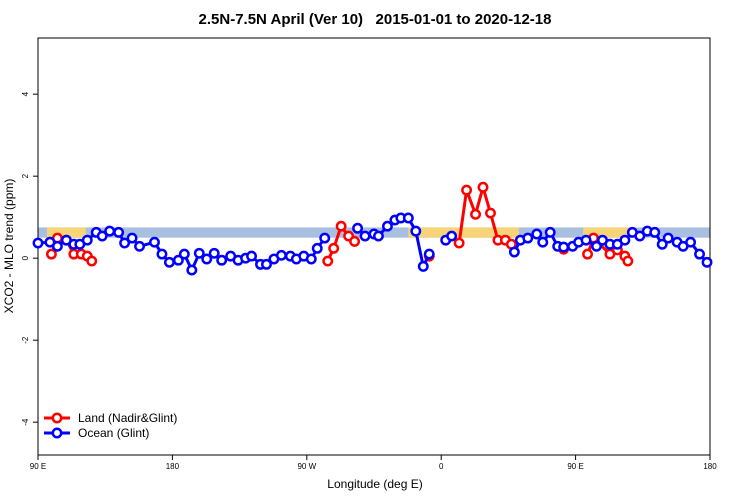 Image resolution: width=750 pixels, height=500 pixels. I want to click on legend-label: Land (Nadir&Glint), so click(127, 418).